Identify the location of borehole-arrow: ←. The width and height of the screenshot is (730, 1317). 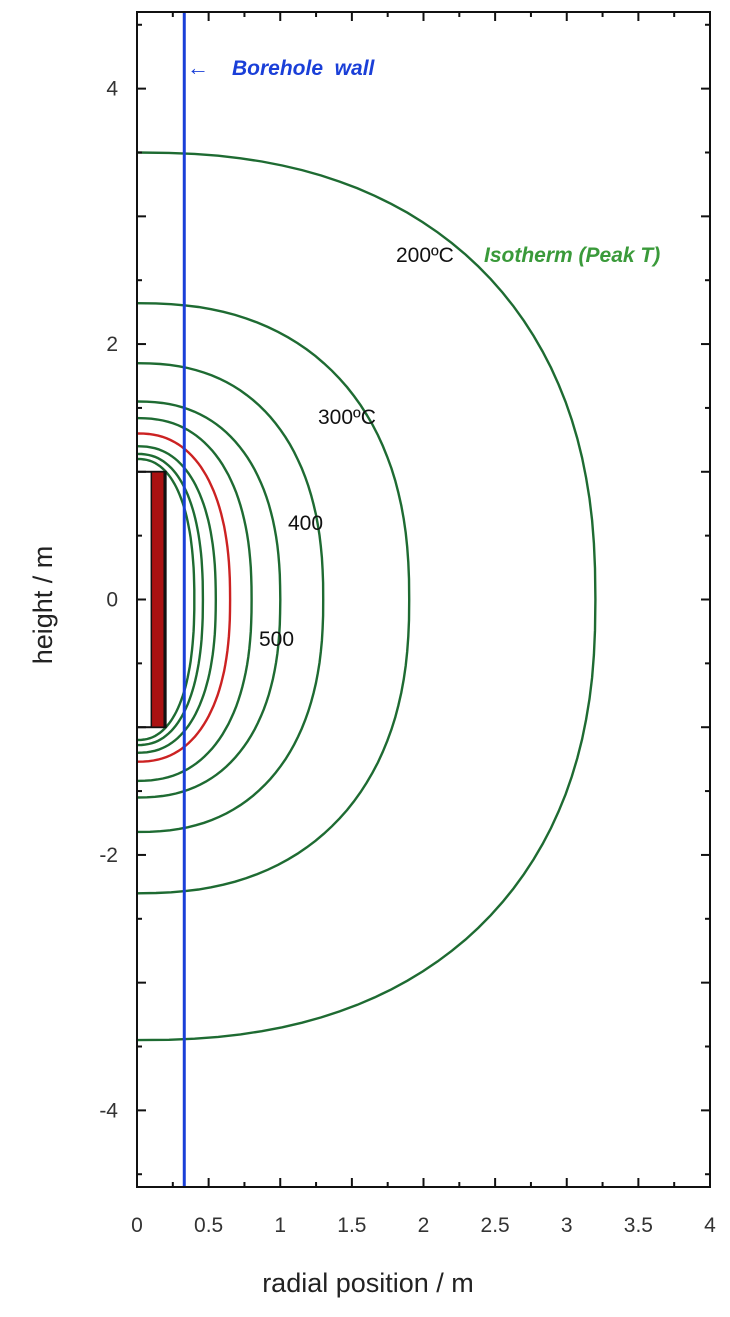
(198, 67).